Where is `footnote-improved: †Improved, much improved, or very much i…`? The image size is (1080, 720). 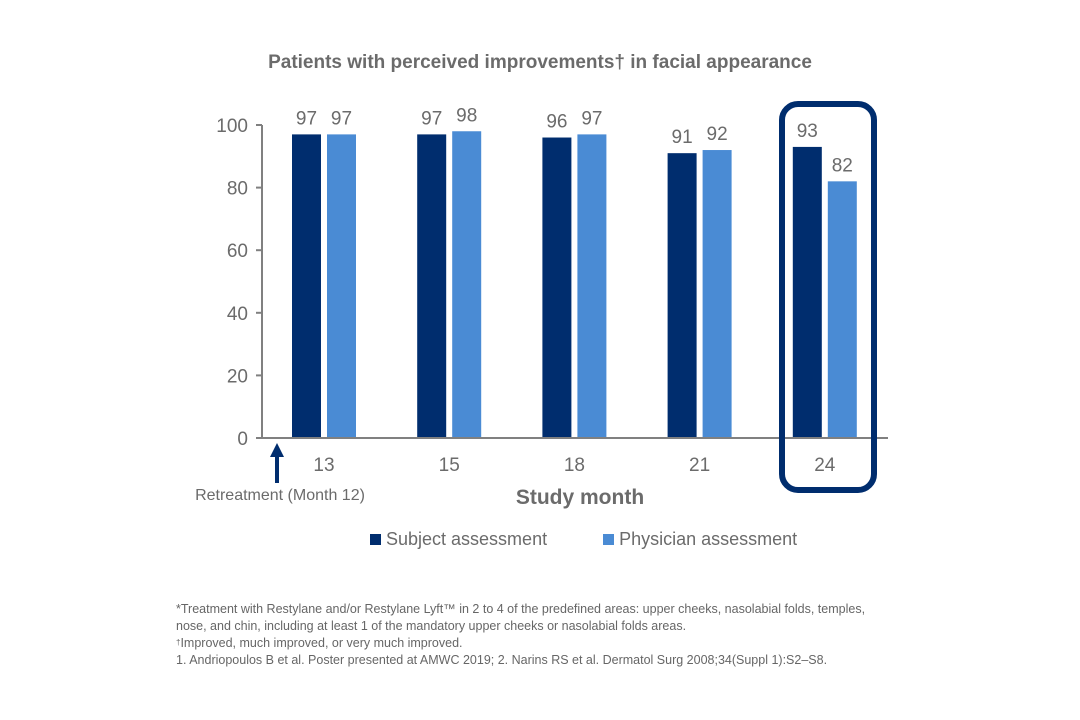 footnote-improved: †Improved, much improved, or very much i… is located at coordinates (319, 643).